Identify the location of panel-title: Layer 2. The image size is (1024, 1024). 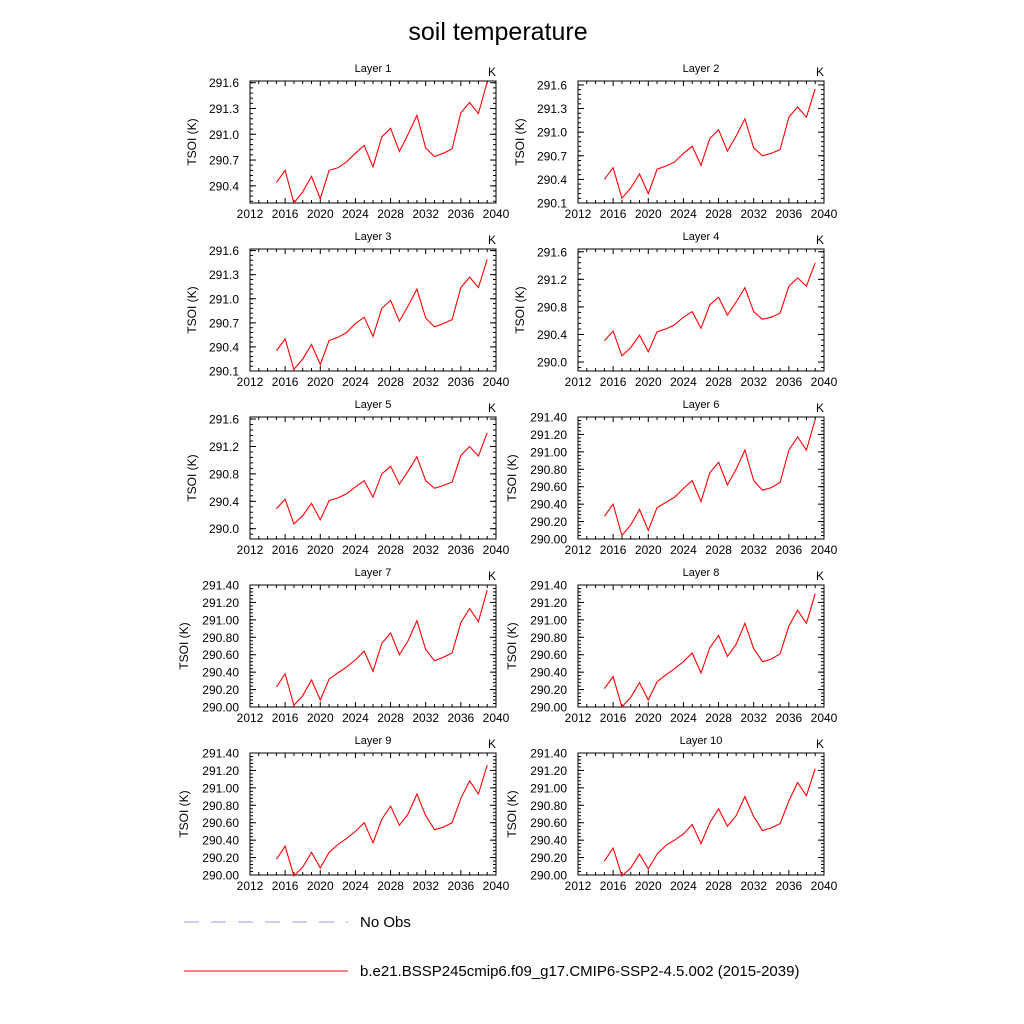
(701, 69).